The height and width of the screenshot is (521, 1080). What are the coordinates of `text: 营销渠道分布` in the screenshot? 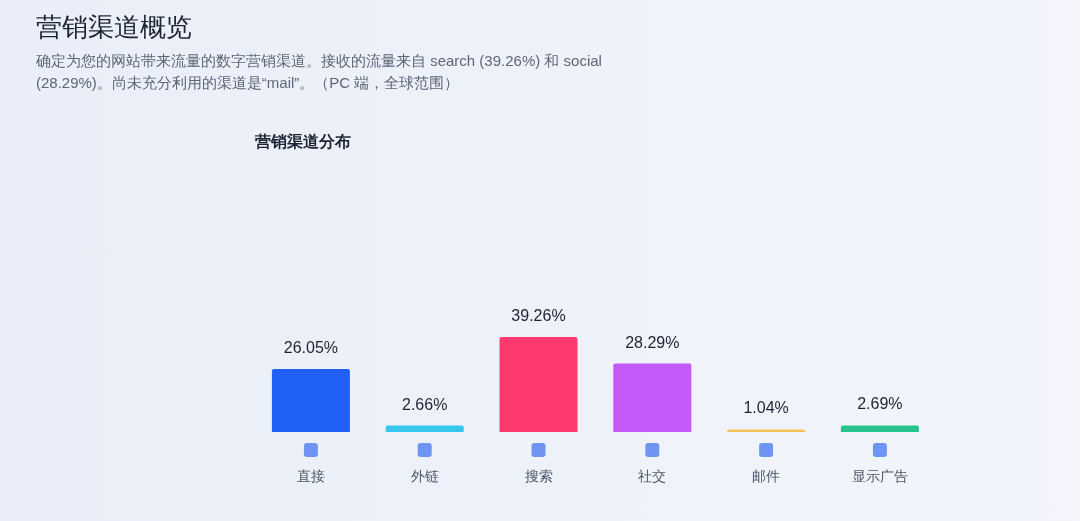 It's located at (302, 141).